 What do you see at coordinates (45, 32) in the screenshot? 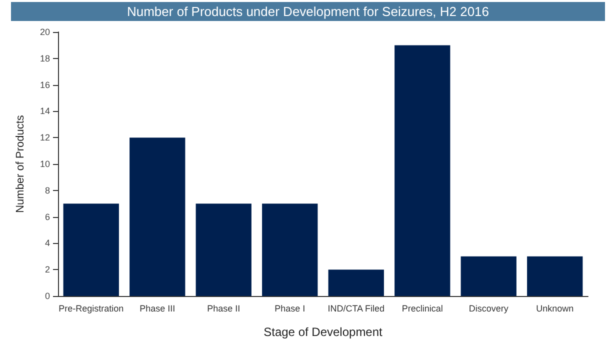
I see `y-tick-label: 20` at bounding box center [45, 32].